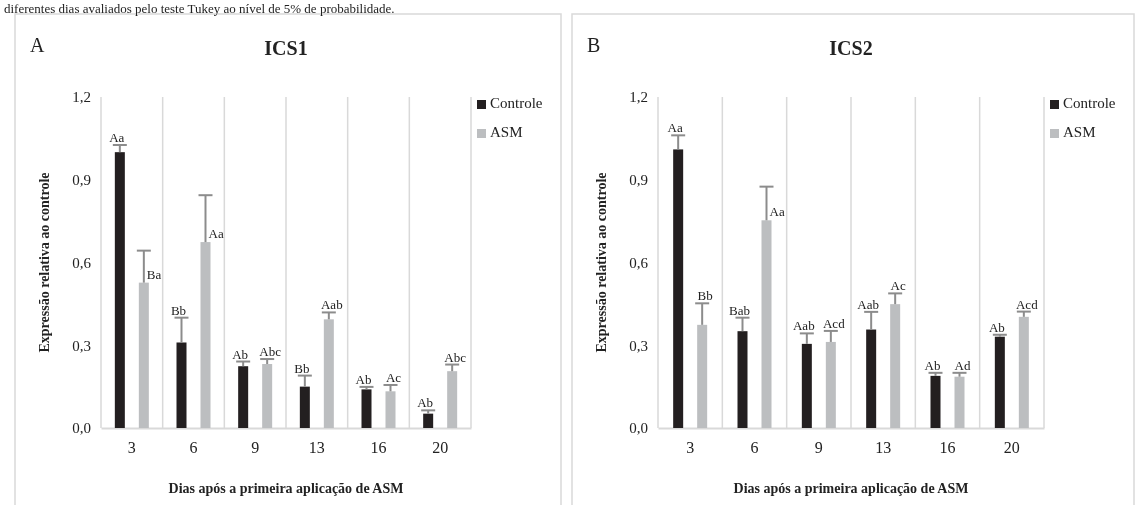 The image size is (1138, 505). What do you see at coordinates (594, 45) in the screenshot?
I see `text: B` at bounding box center [594, 45].